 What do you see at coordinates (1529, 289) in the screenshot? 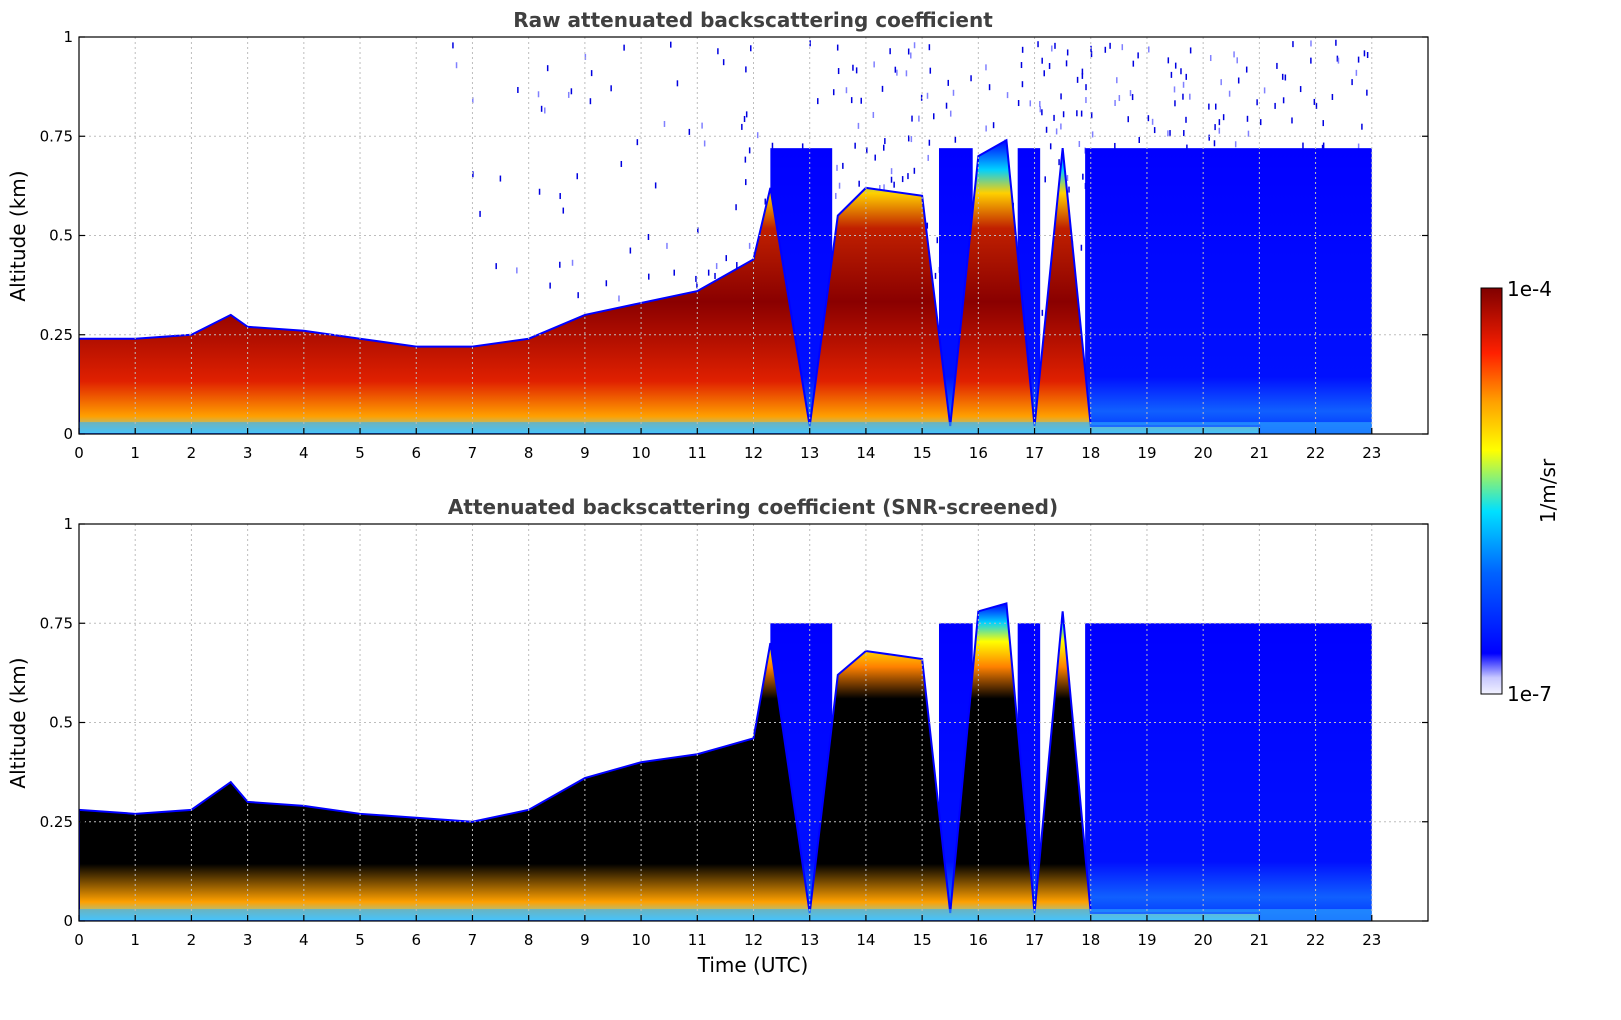
I see `colorbar-max-label: 1e-4` at bounding box center [1529, 289].